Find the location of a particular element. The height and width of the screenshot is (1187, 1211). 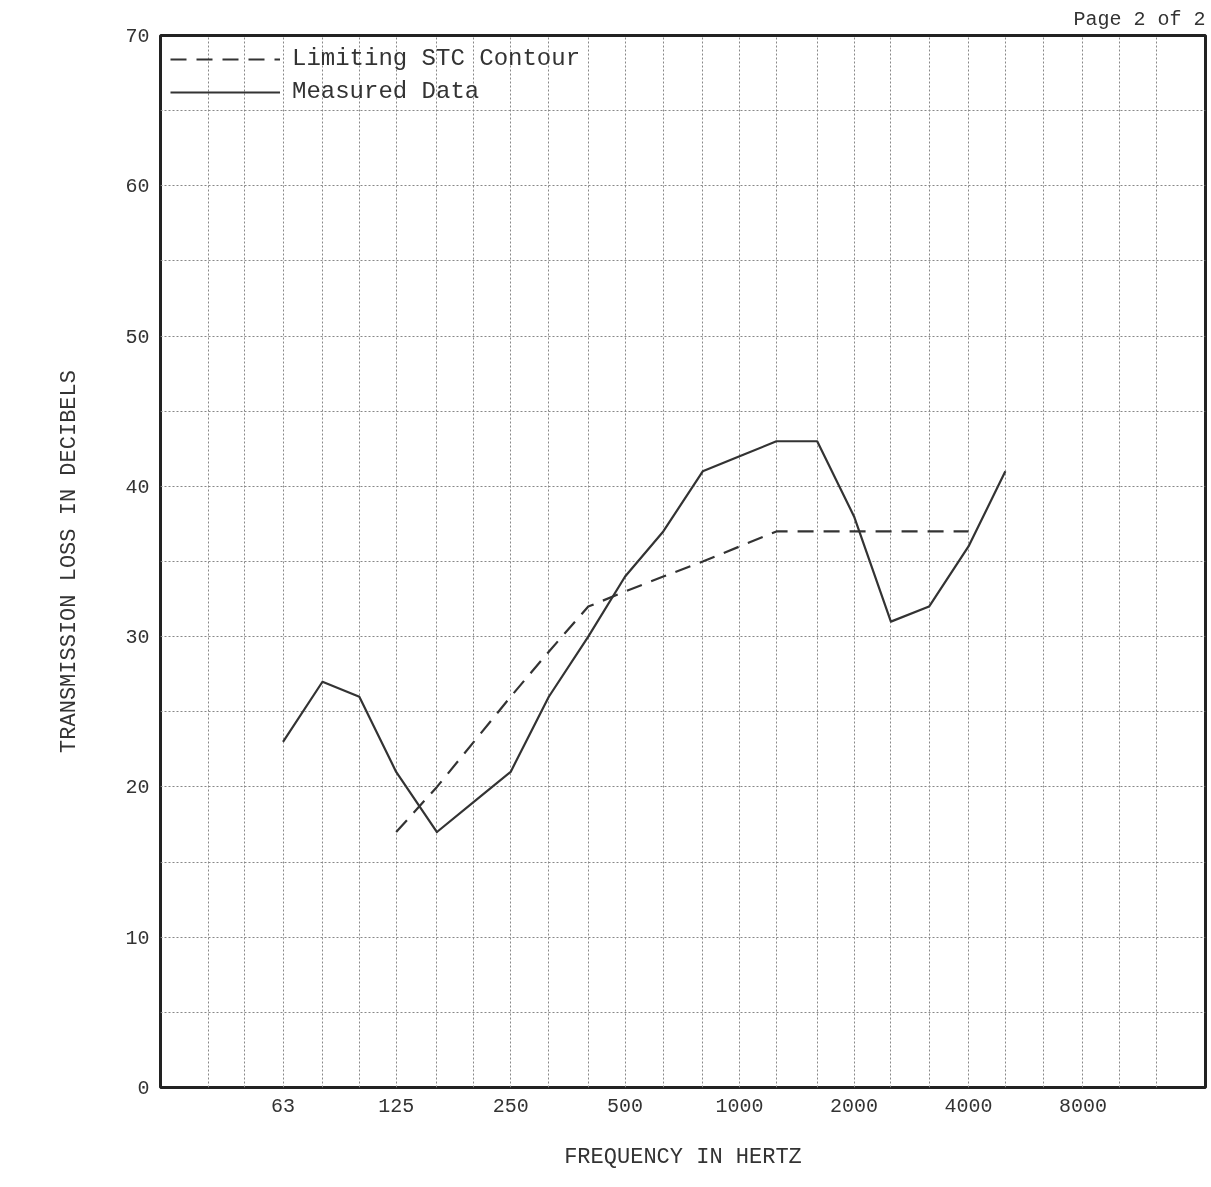

x-tick-label: 250 is located at coordinates (510, 1106).